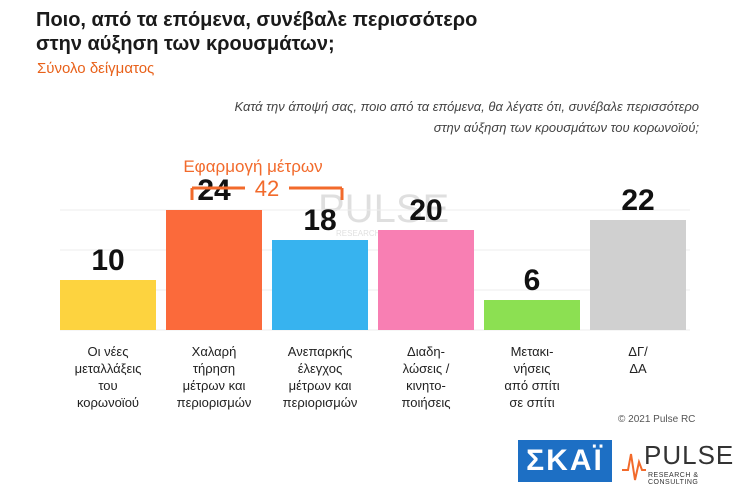  I want to click on category-label: Διαδη-, so click(426, 351).